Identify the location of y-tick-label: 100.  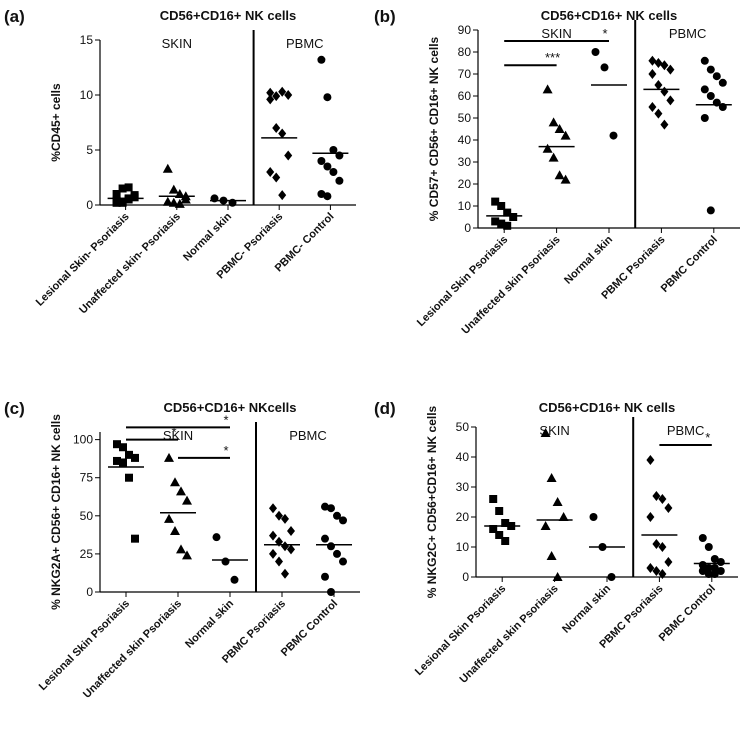
(83, 440).